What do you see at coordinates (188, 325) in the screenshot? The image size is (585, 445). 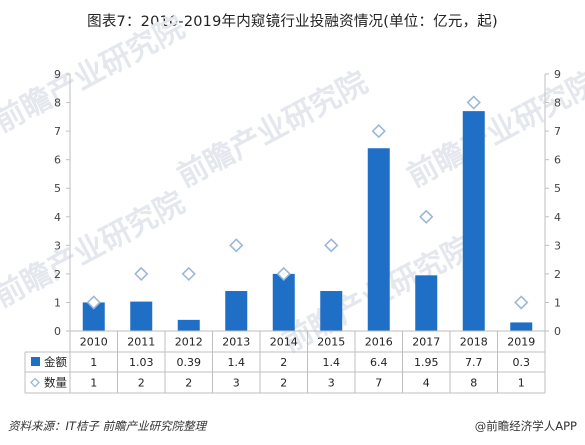 I see `bar-2012` at bounding box center [188, 325].